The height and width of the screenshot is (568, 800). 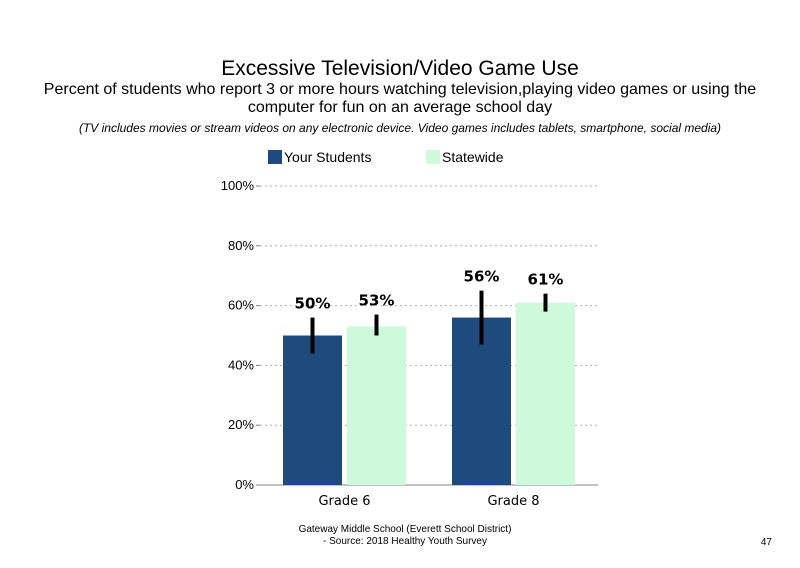 I want to click on legend-swatch-statewide, so click(x=433, y=157).